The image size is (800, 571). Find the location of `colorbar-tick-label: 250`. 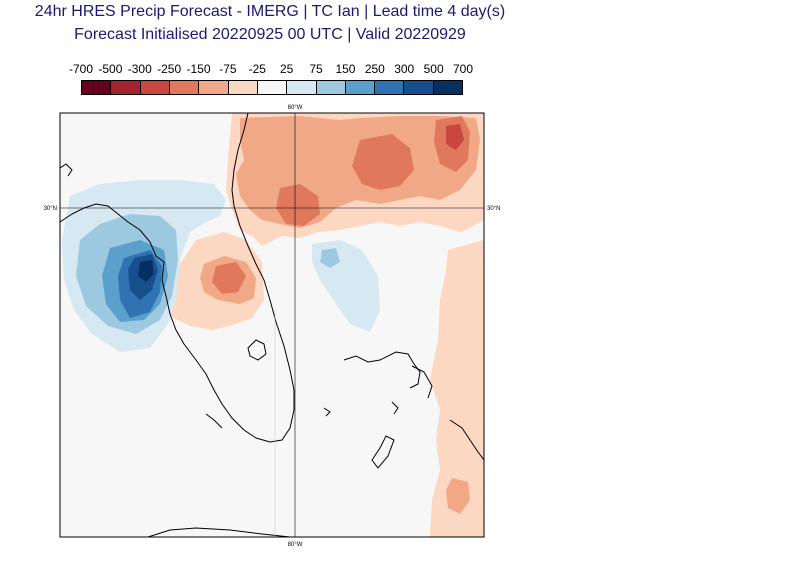

colorbar-tick-label: 250 is located at coordinates (374, 69).